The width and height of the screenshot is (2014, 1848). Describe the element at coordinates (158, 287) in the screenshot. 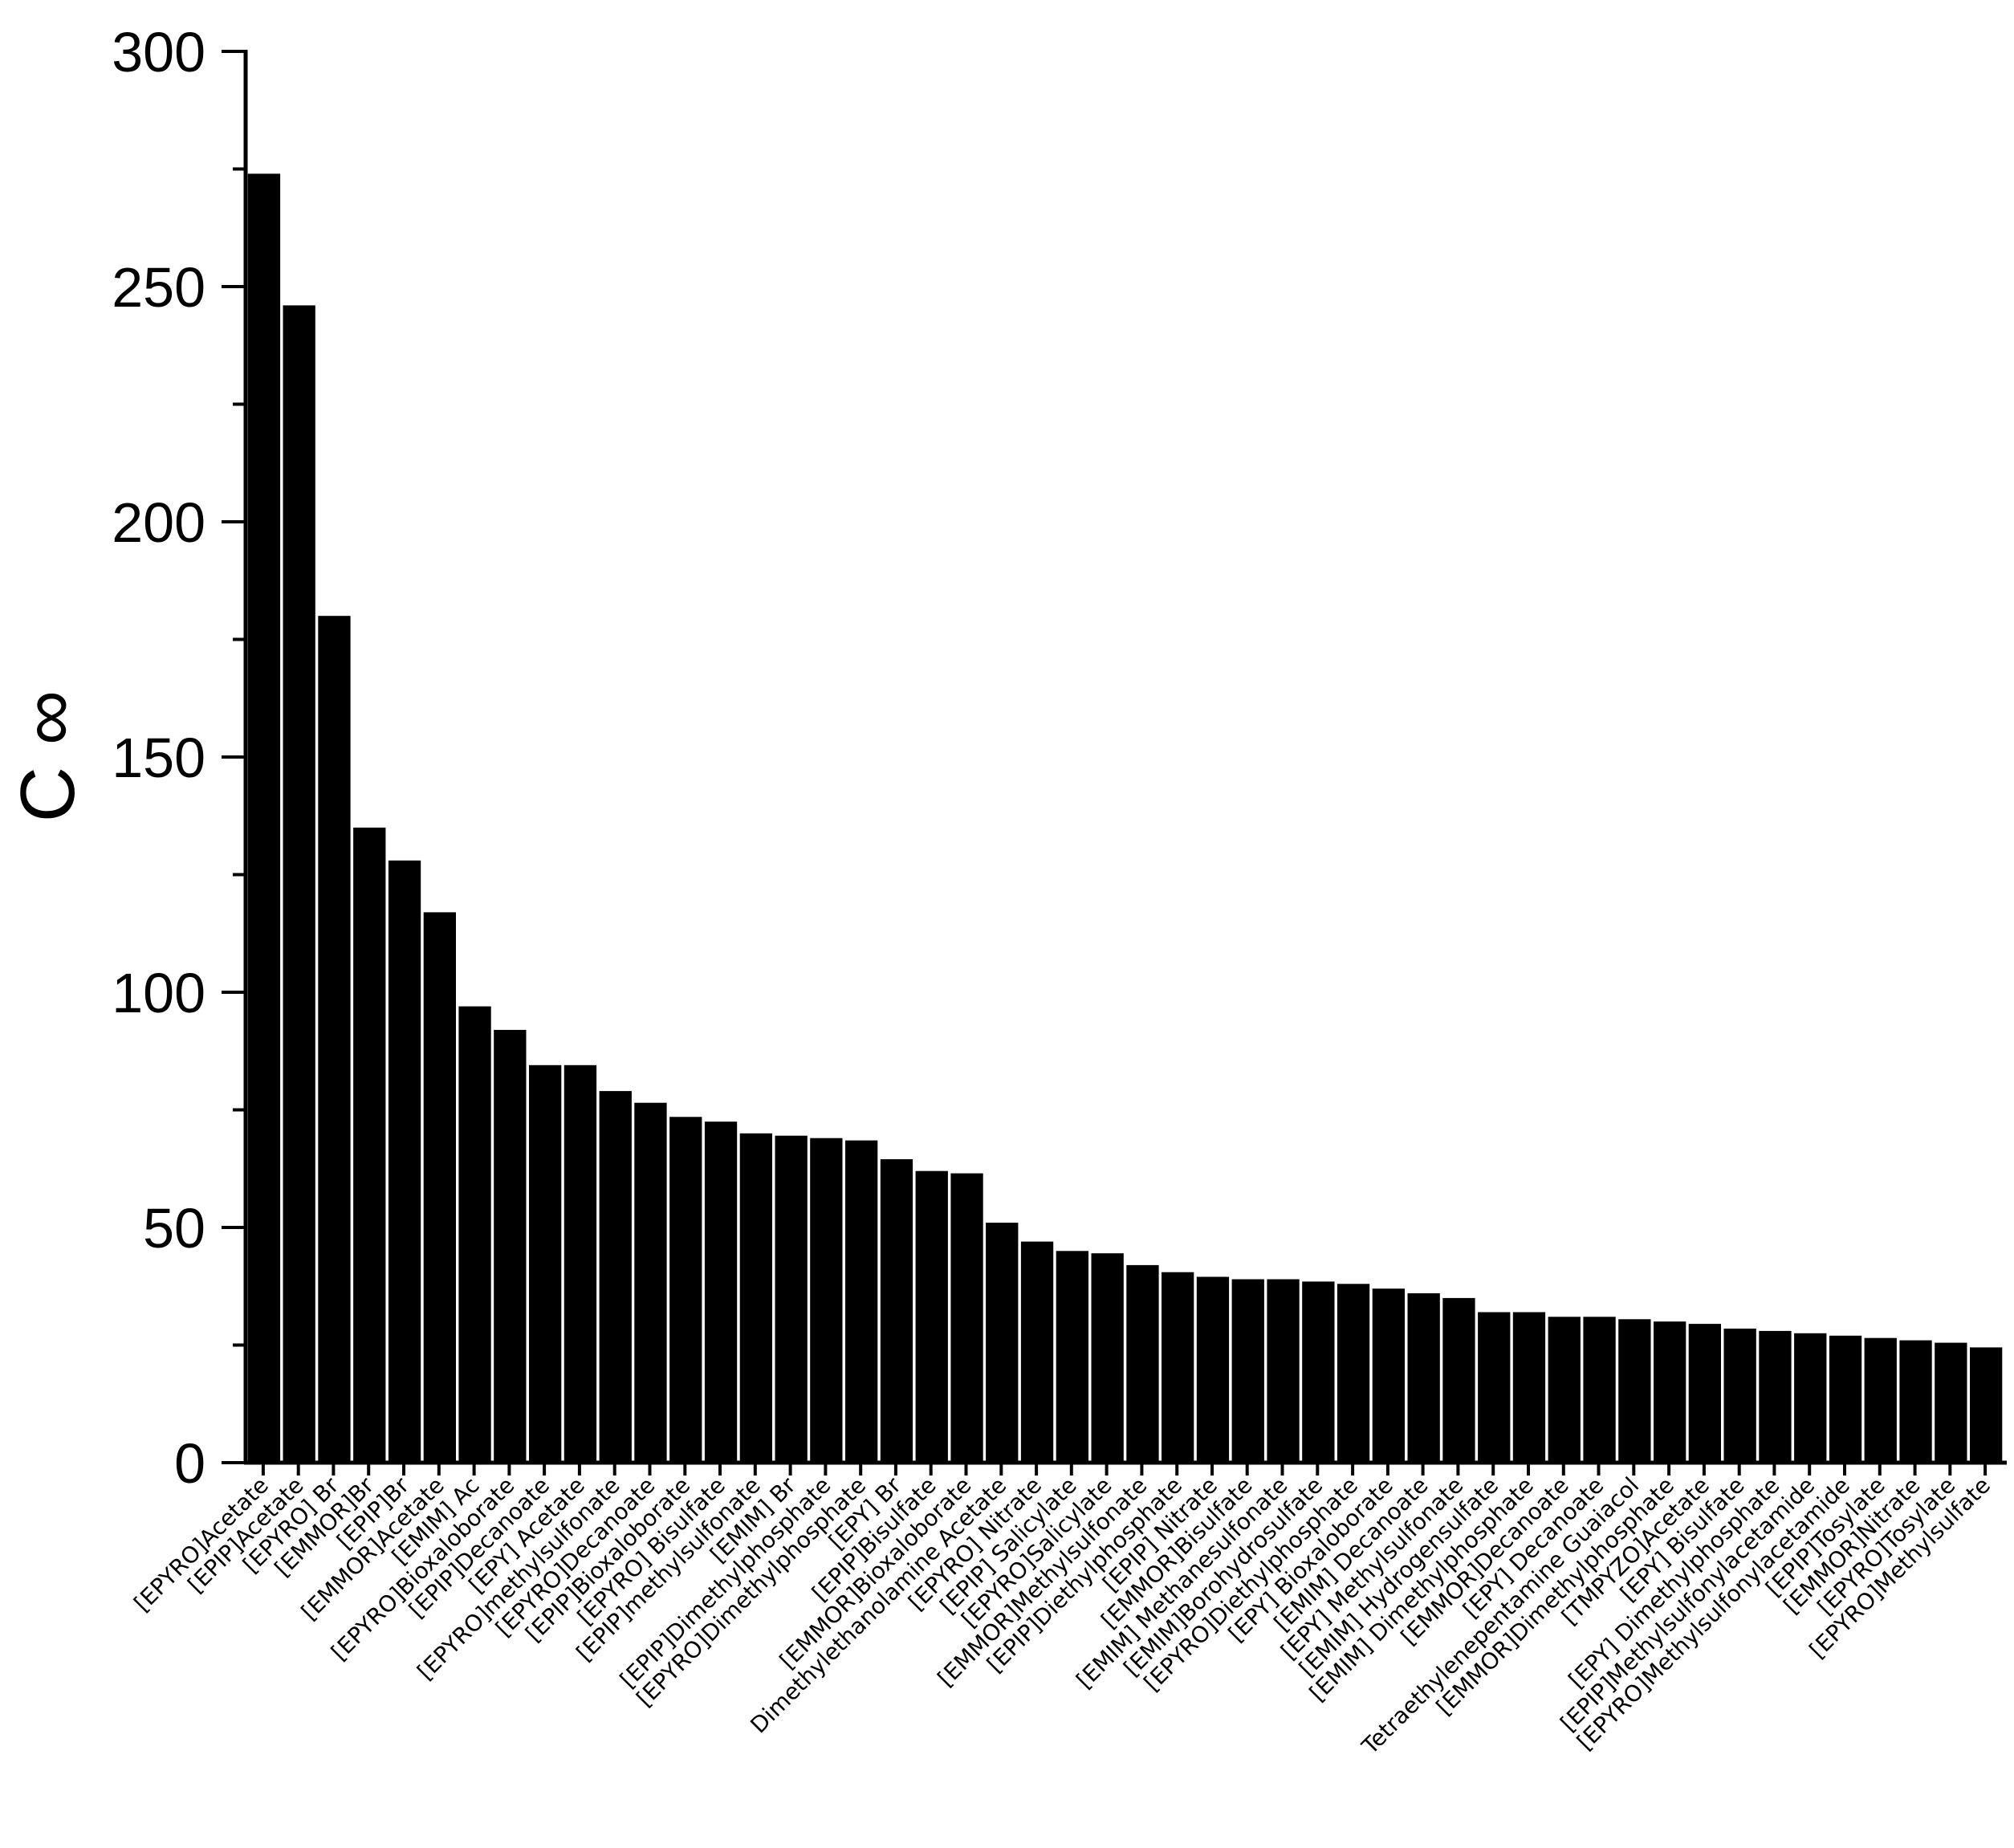

I see `y-tick-label: 250` at that location.